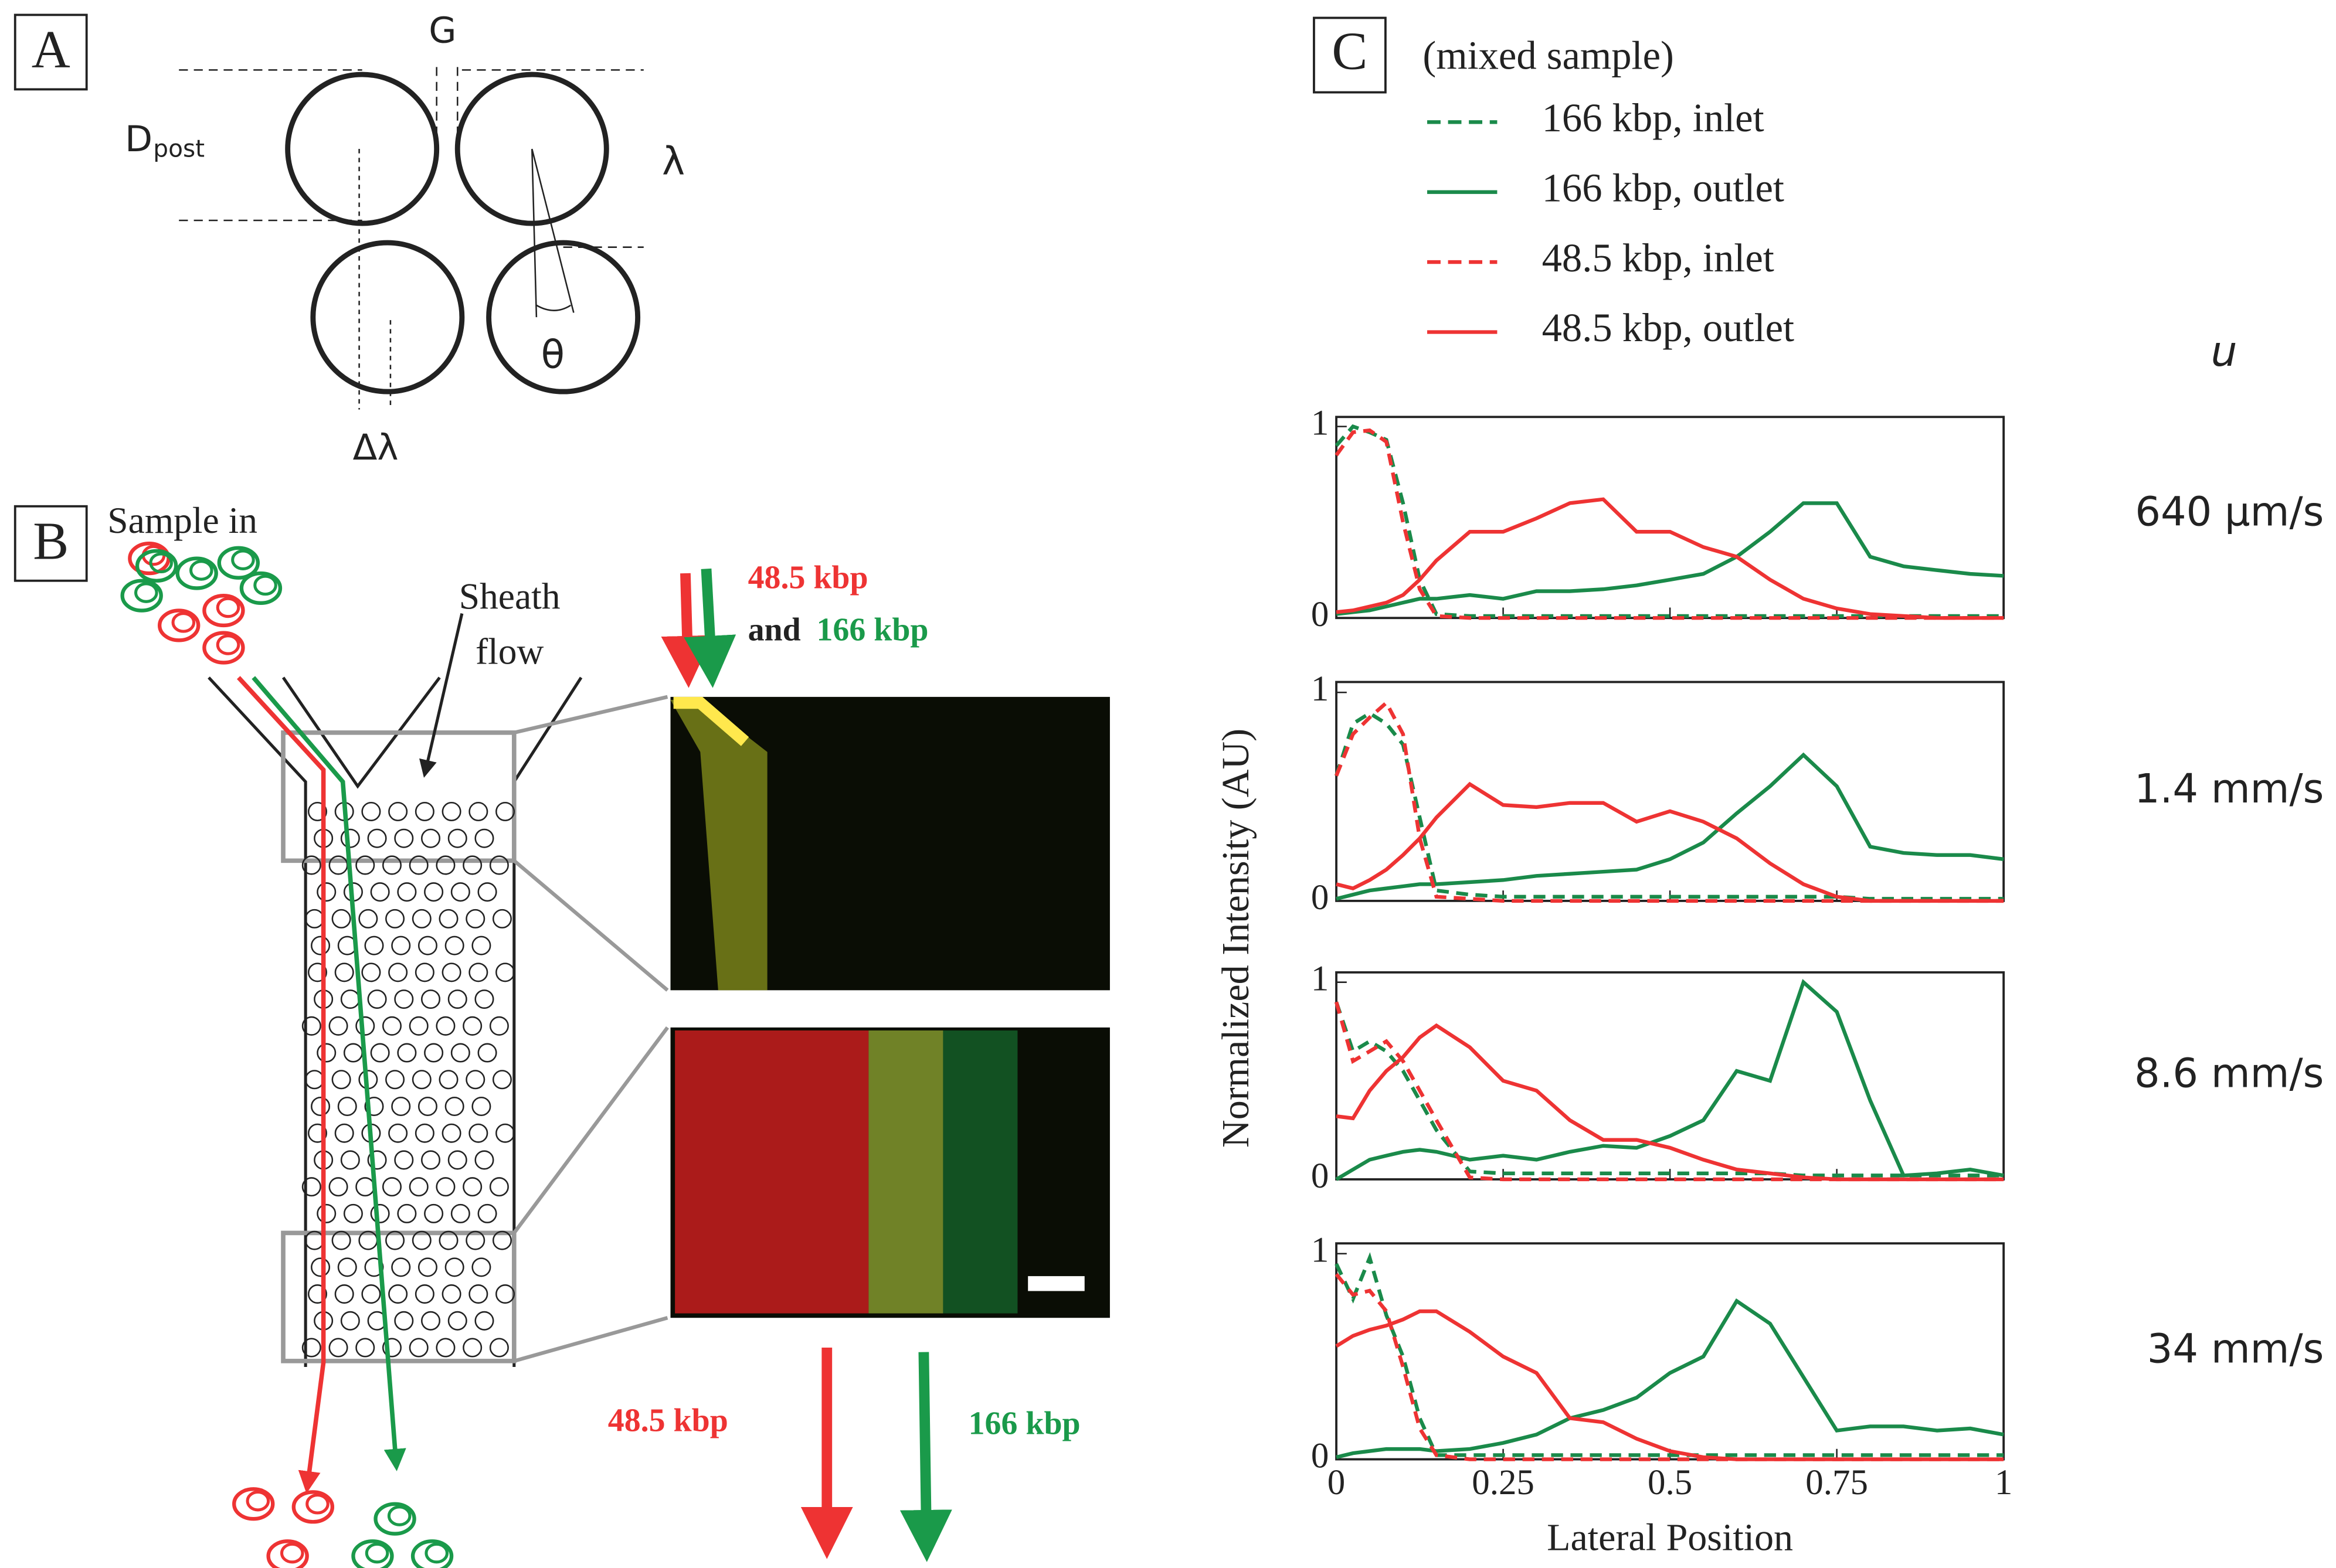 The width and height of the screenshot is (2336, 1568). I want to click on x-axis-label: Lateral Position, so click(1670, 1537).